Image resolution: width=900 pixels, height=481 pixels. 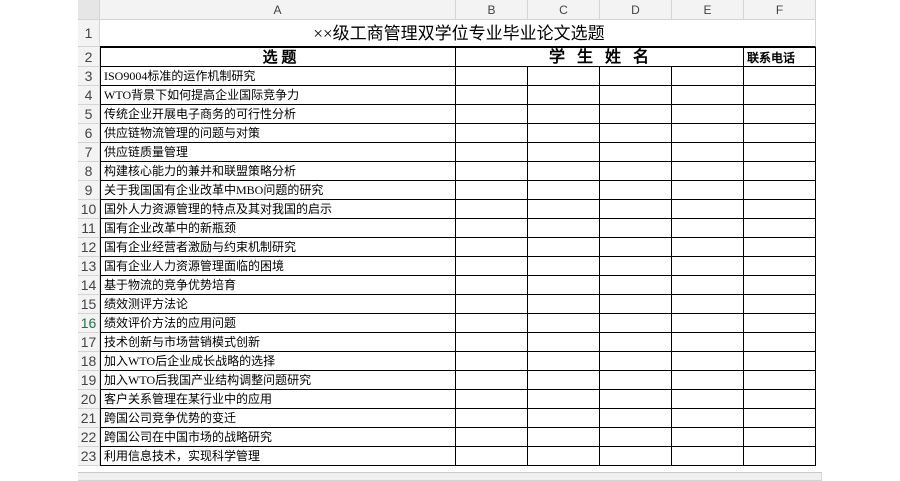 I want to click on column-header: A, so click(x=278, y=10).